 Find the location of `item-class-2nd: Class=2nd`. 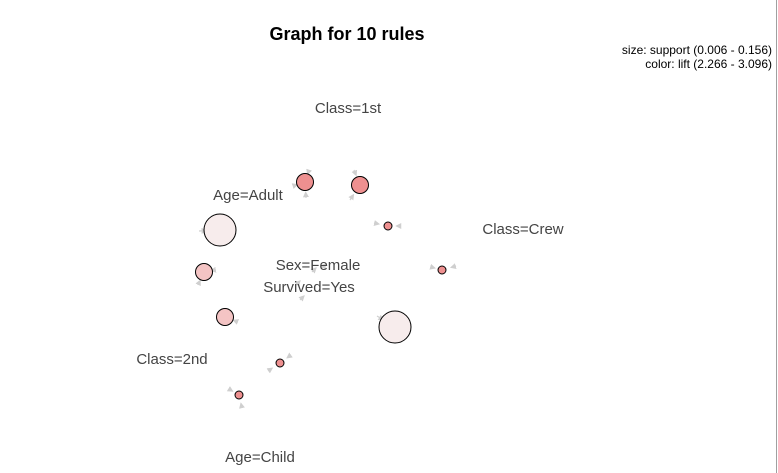

item-class-2nd: Class=2nd is located at coordinates (171, 359).